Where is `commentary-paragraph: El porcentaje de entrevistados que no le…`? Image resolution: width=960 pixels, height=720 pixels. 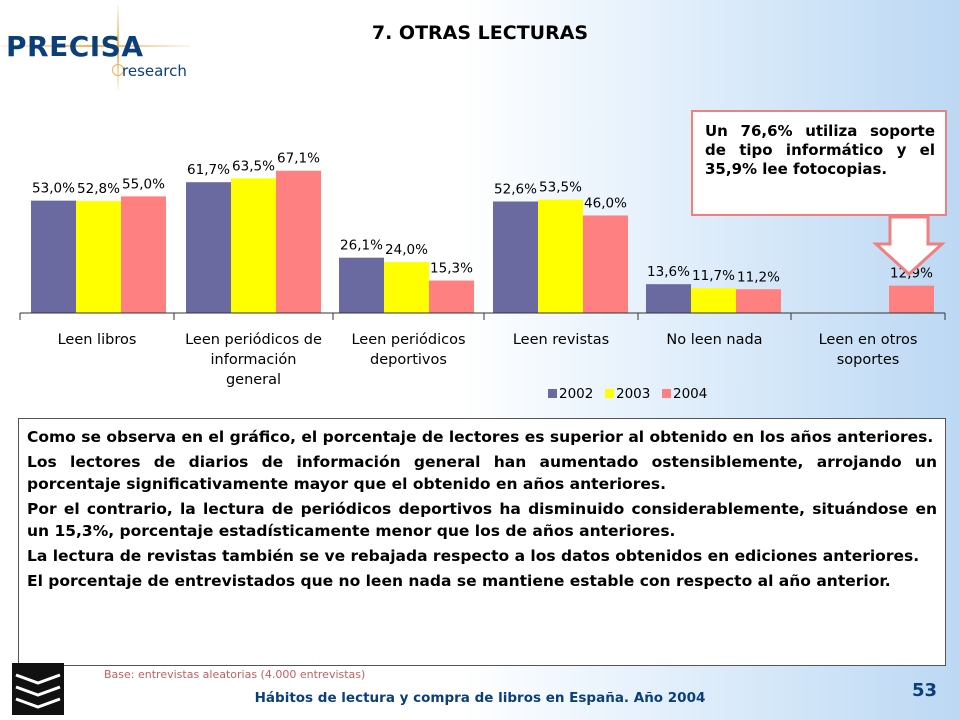 commentary-paragraph: El porcentaje de entrevistados que no le… is located at coordinates (459, 581).